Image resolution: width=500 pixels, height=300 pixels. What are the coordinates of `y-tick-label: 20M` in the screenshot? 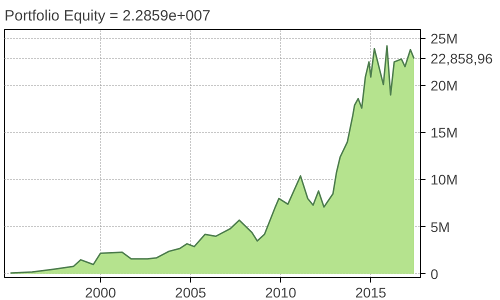 It's located at (444, 85).